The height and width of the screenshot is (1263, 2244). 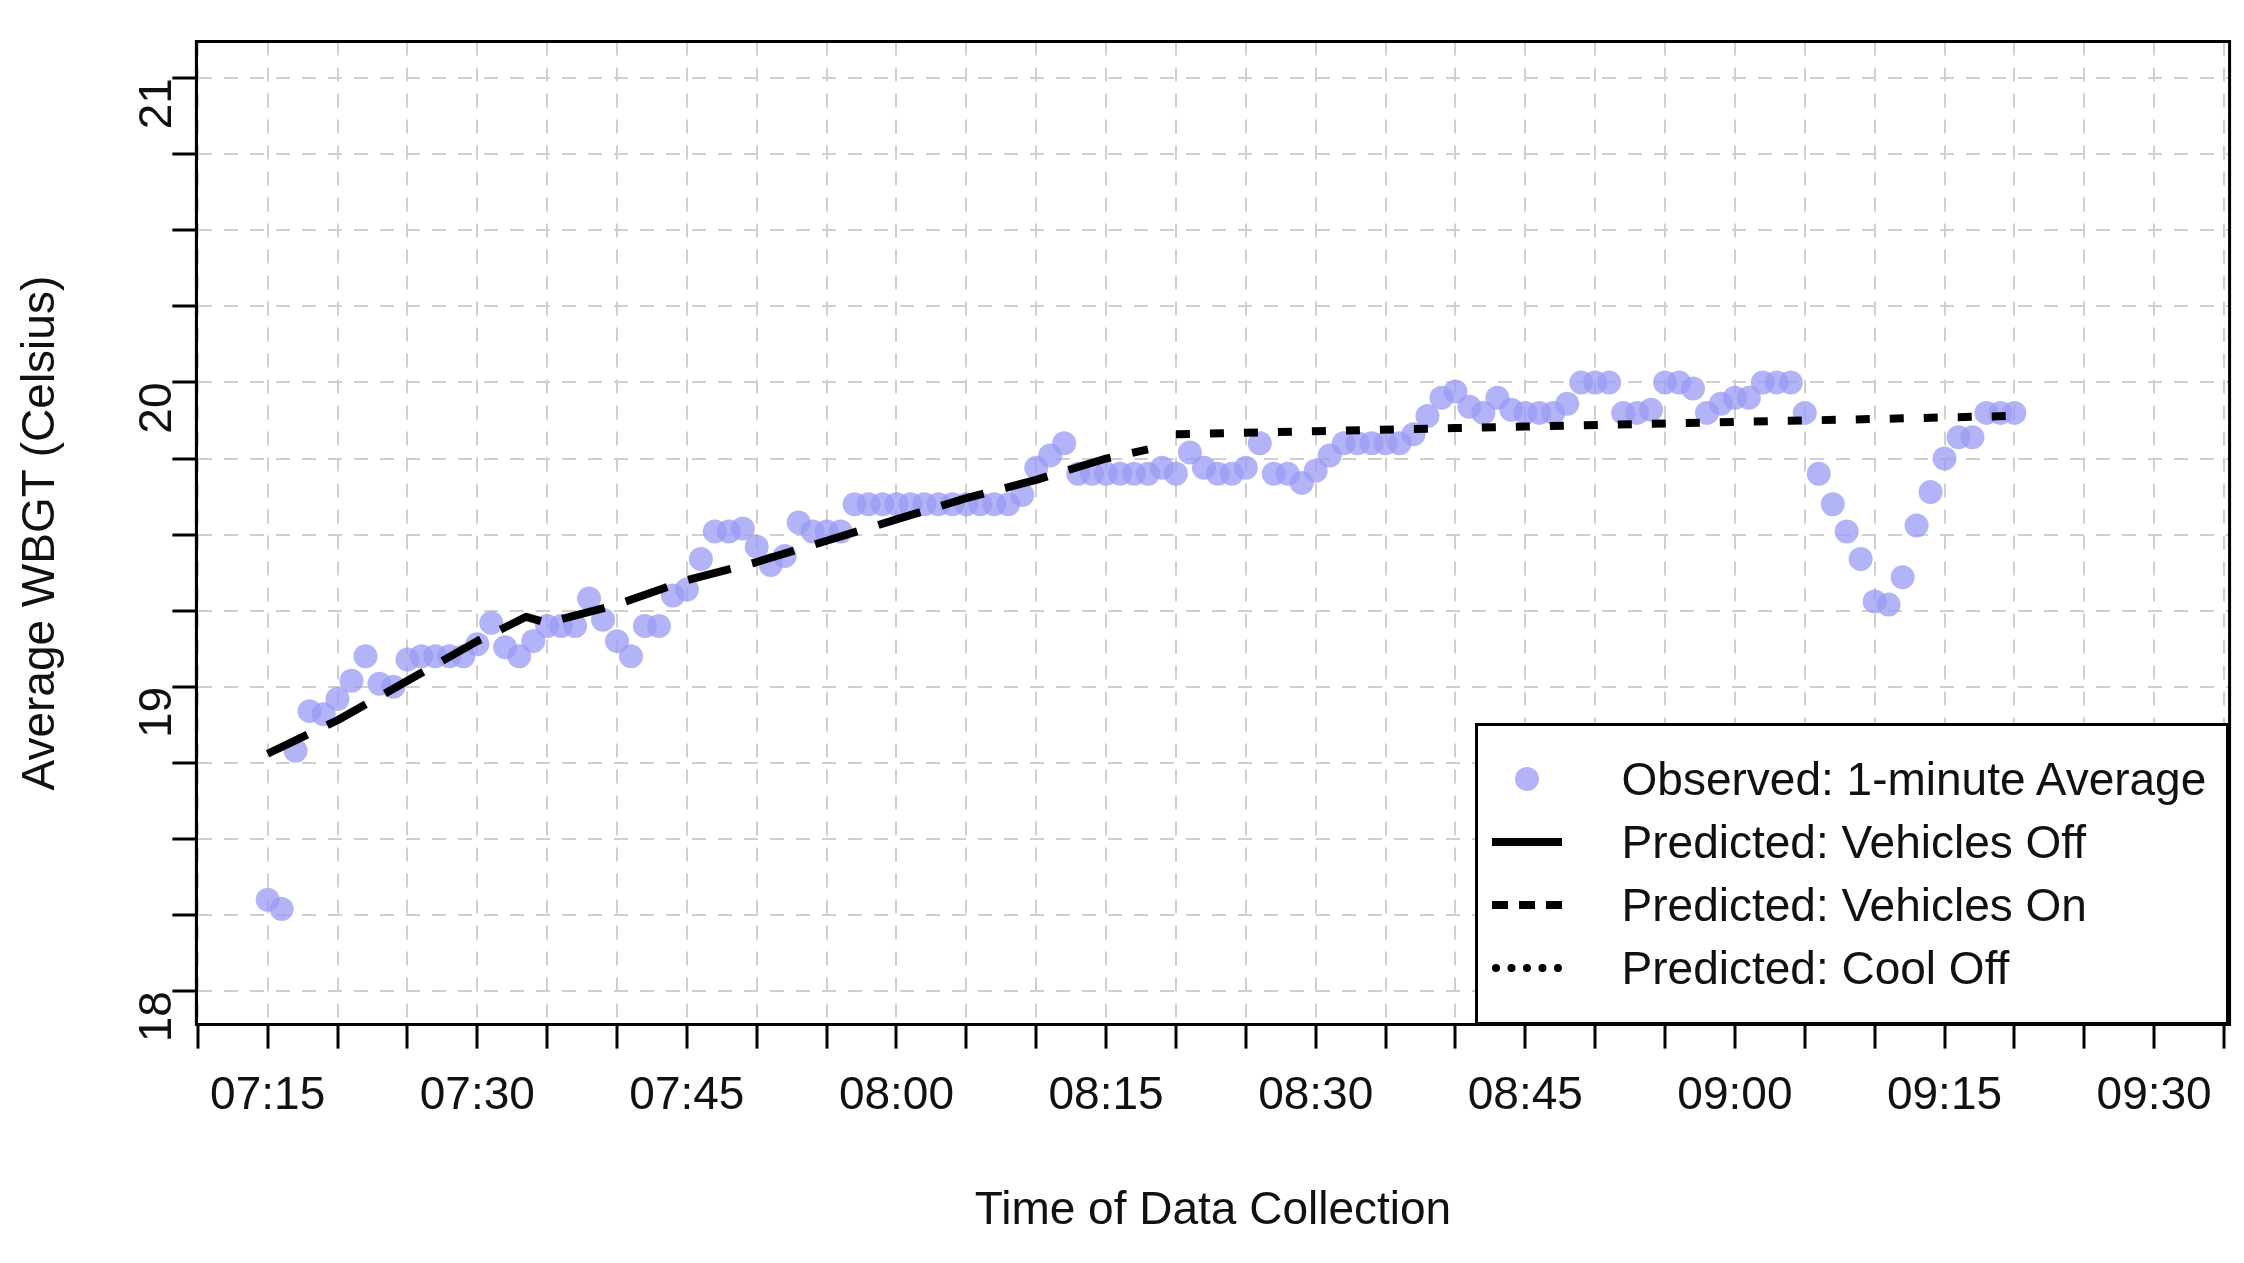 I want to click on x-tick-label: 08:45, so click(x=1525, y=1092).